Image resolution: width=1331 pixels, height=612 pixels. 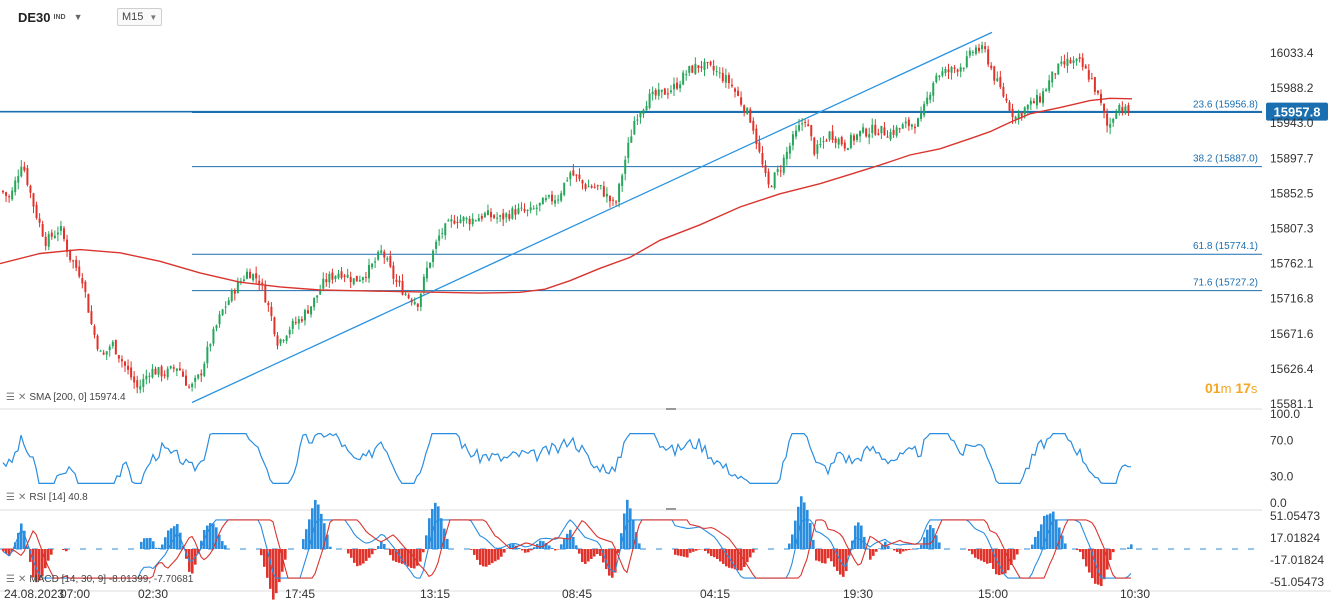 I want to click on macd-tick-label: 17.01824, so click(x=1295, y=538).